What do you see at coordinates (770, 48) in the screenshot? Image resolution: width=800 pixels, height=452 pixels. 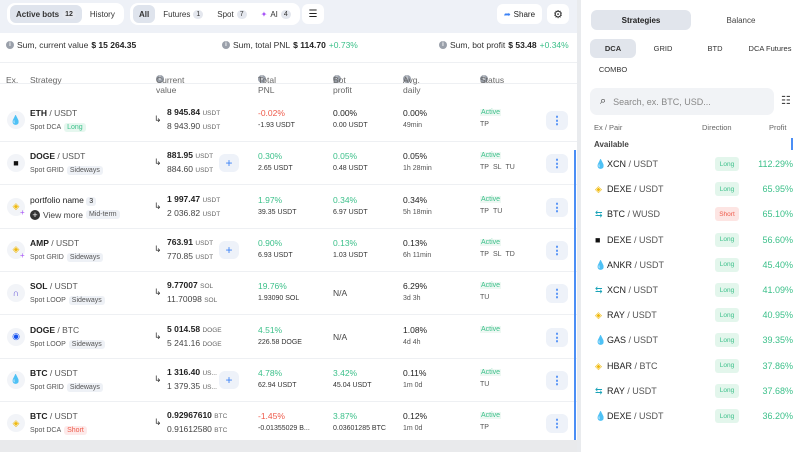 I see `tab-dca-futures: DCA Futures` at bounding box center [770, 48].